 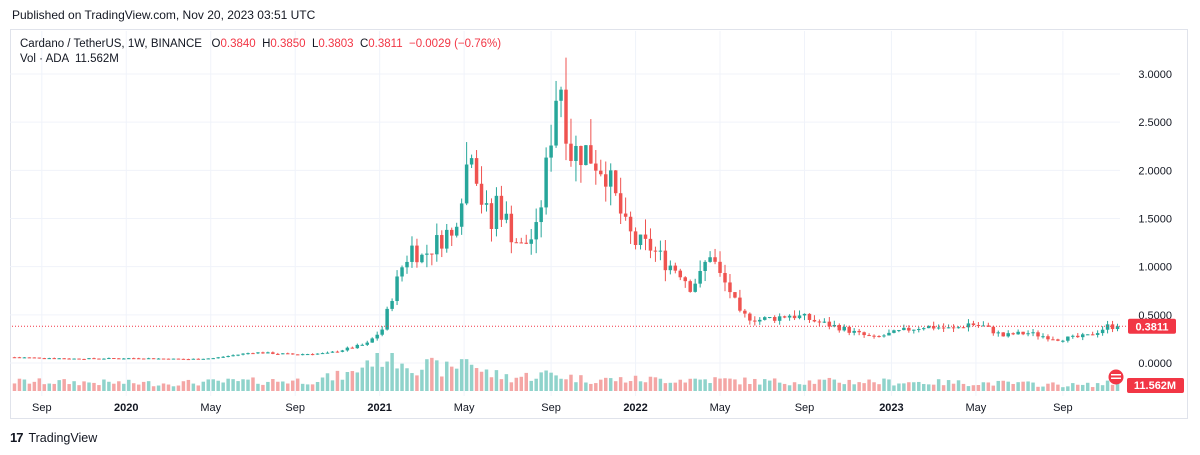 What do you see at coordinates (1116, 377) in the screenshot?
I see `flag-icon` at bounding box center [1116, 377].